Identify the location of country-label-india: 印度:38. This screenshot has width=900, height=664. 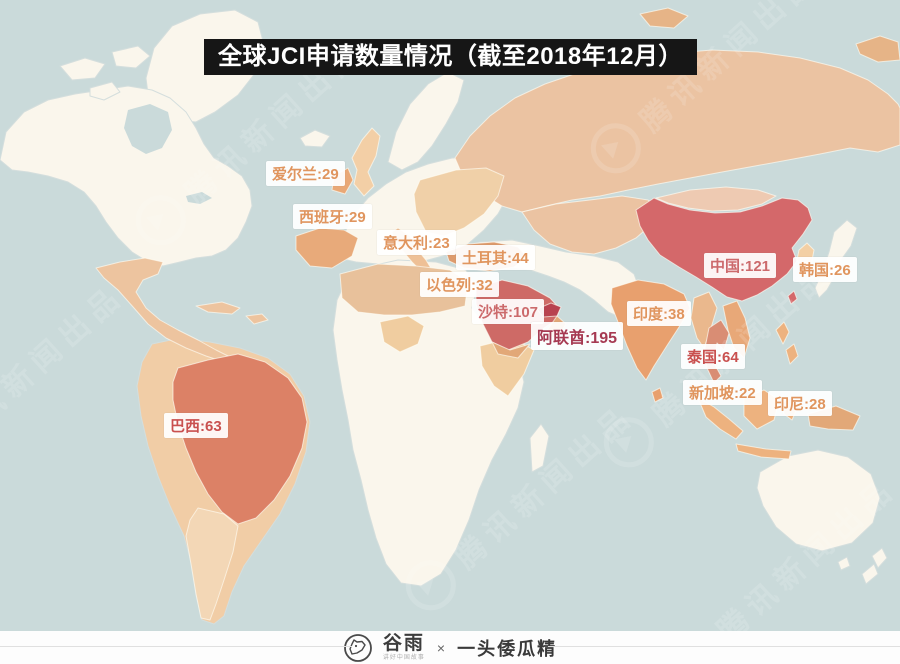
(659, 313).